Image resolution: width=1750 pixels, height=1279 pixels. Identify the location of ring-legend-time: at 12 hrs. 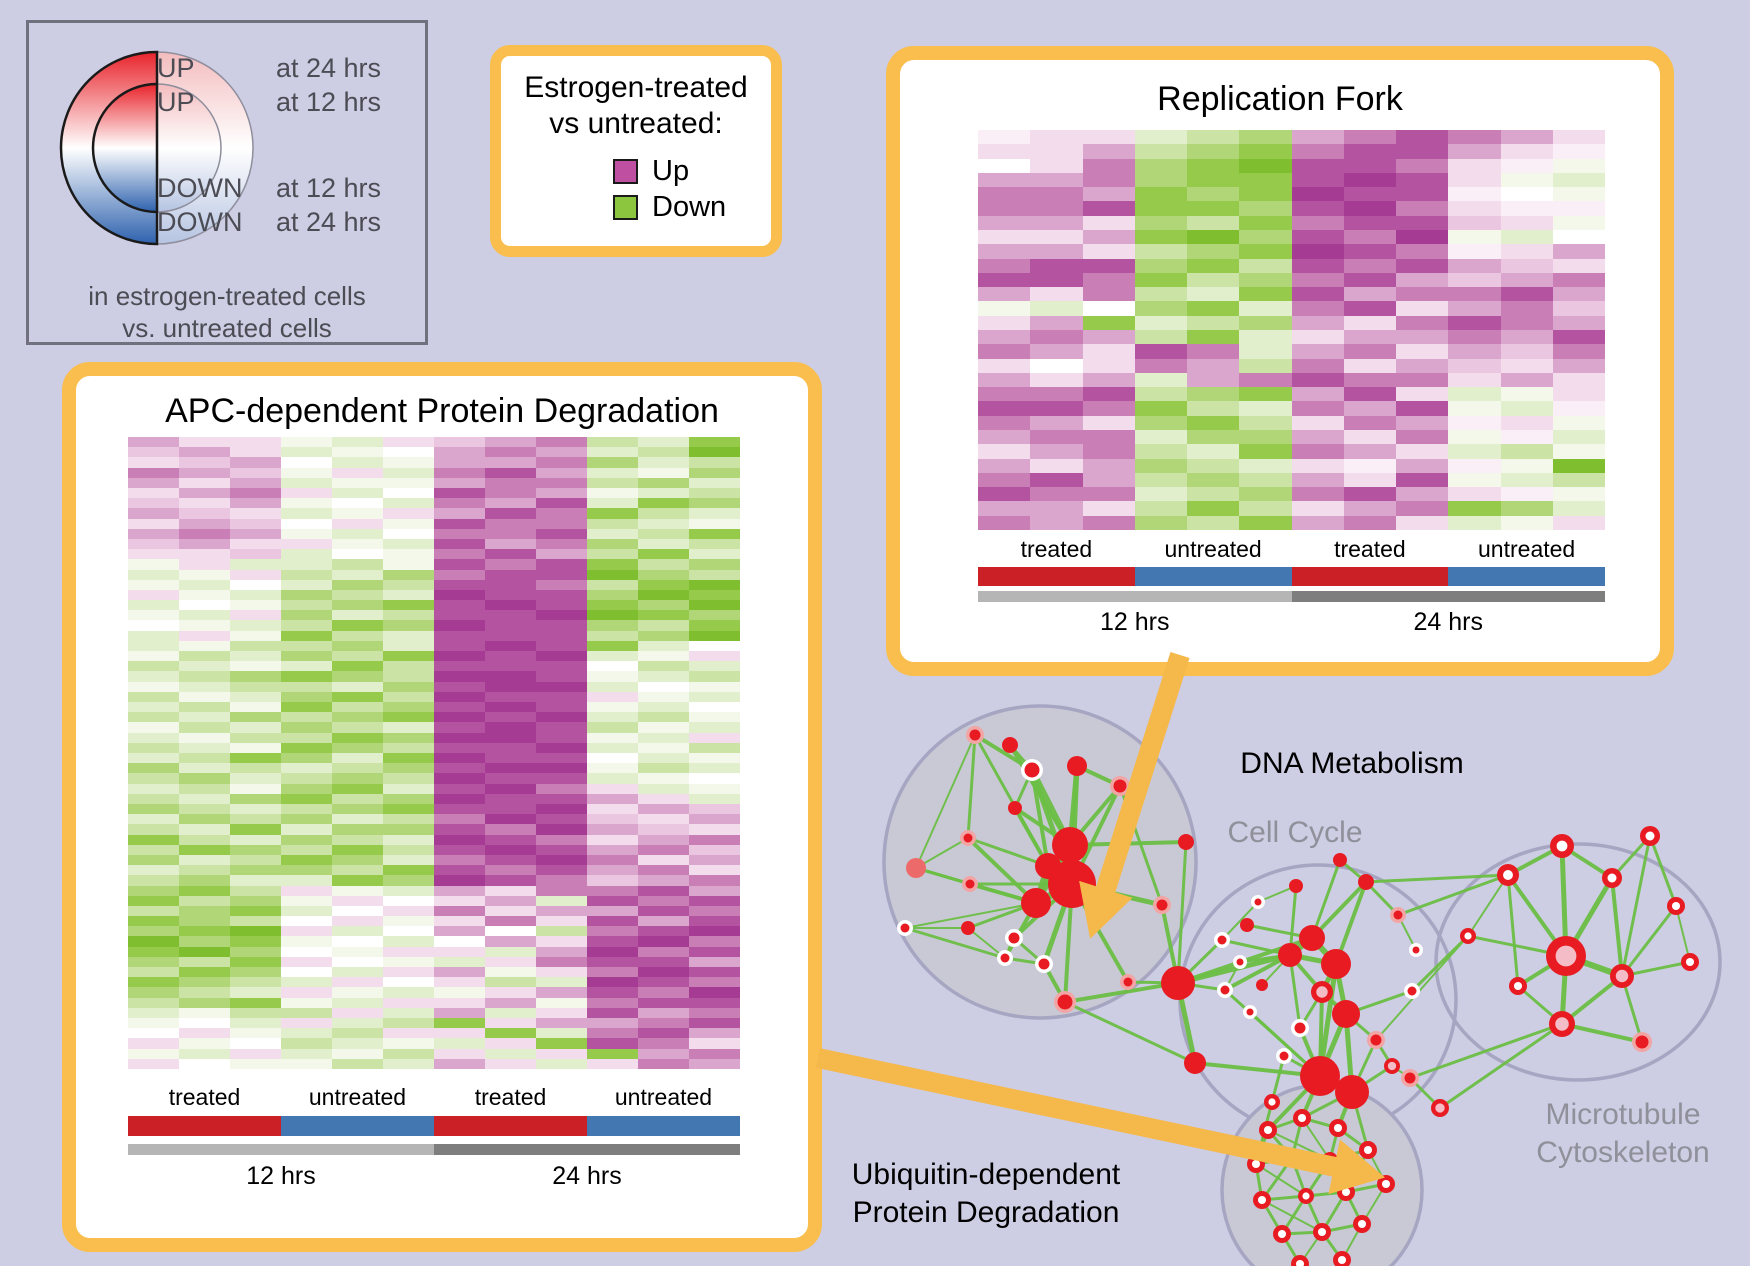
(328, 102).